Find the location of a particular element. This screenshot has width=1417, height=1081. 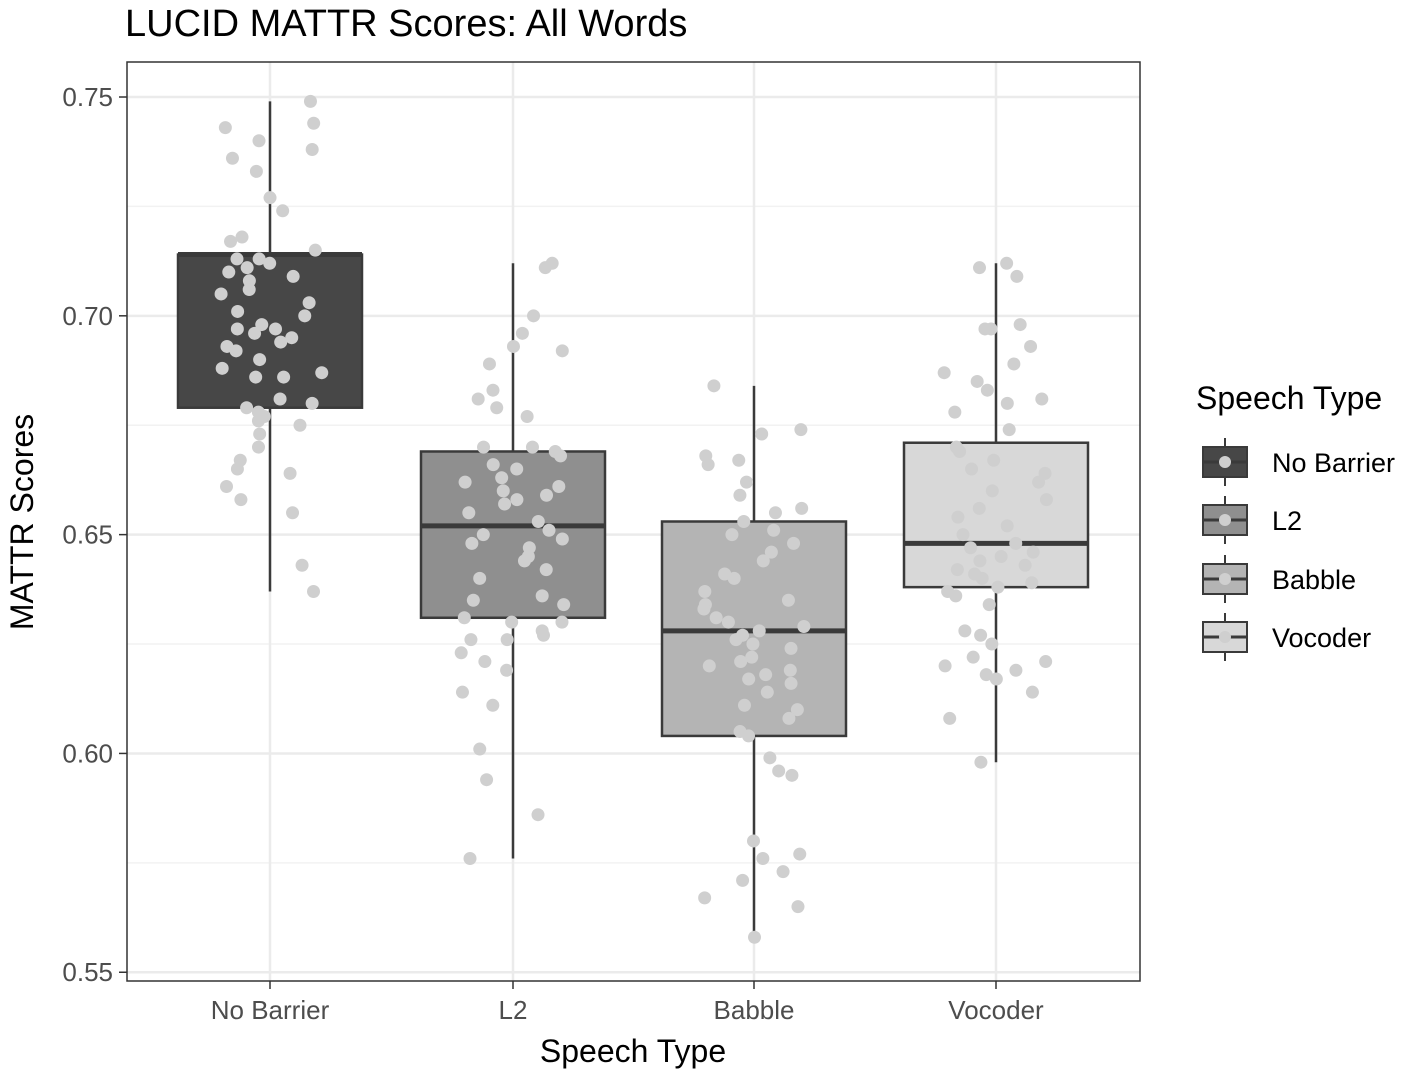

legend-label-l2: L2 is located at coordinates (1287, 521).